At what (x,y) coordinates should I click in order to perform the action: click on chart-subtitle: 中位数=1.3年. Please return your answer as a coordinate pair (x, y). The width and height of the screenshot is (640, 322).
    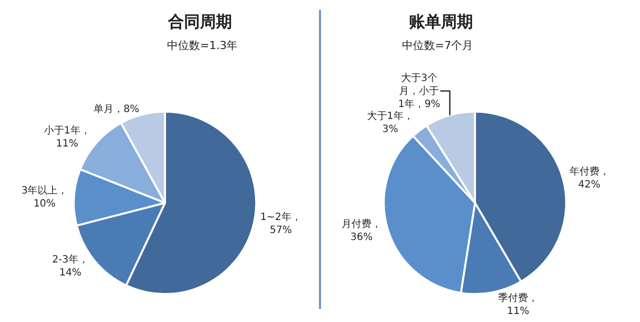
    Looking at the image, I should click on (202, 45).